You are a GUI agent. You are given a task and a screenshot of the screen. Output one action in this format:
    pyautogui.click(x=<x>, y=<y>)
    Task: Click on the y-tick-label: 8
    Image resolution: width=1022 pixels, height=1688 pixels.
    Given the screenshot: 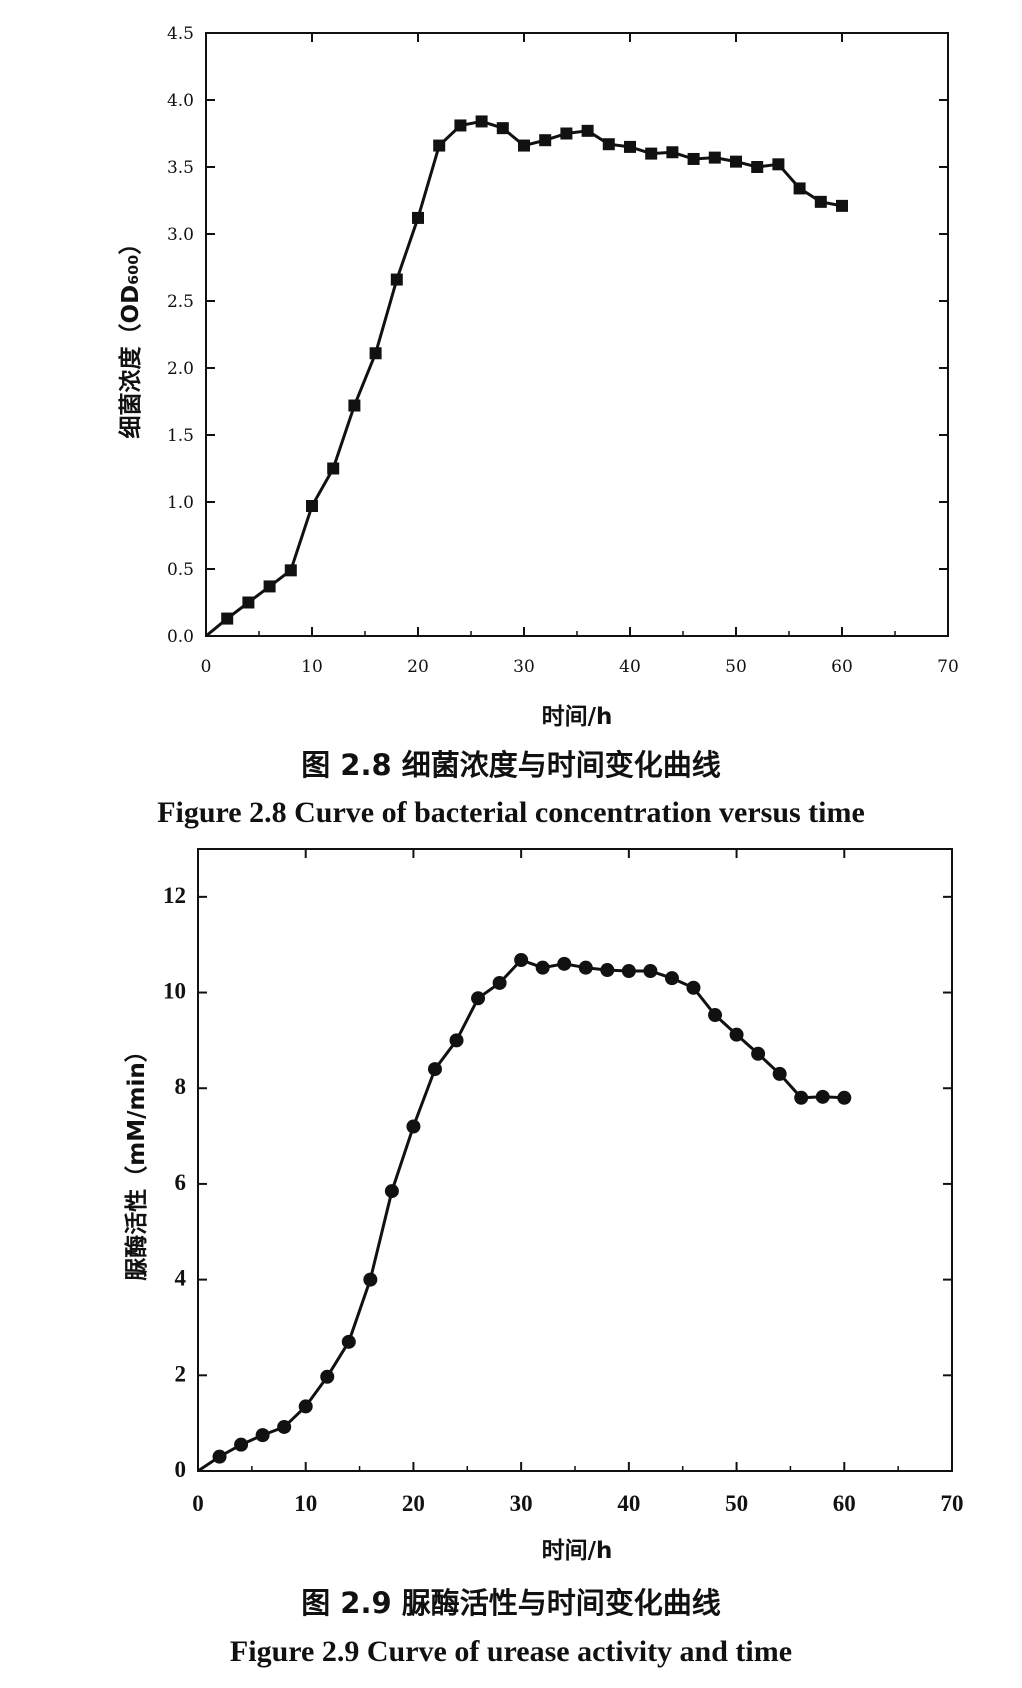 What is the action you would take?
    pyautogui.click(x=181, y=1086)
    